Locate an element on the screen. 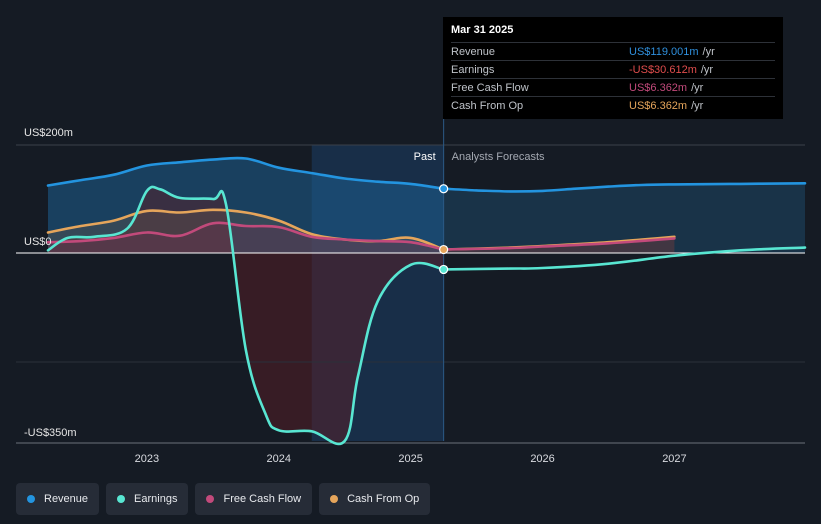 This screenshot has height=524, width=821. free-cash-flow-area is located at coordinates (246, 237).